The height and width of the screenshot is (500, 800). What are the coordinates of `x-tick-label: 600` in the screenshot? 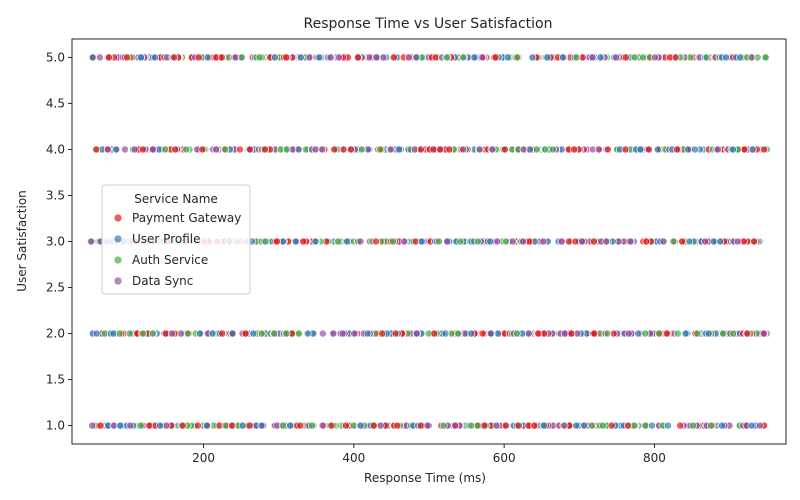 It's located at (504, 458).